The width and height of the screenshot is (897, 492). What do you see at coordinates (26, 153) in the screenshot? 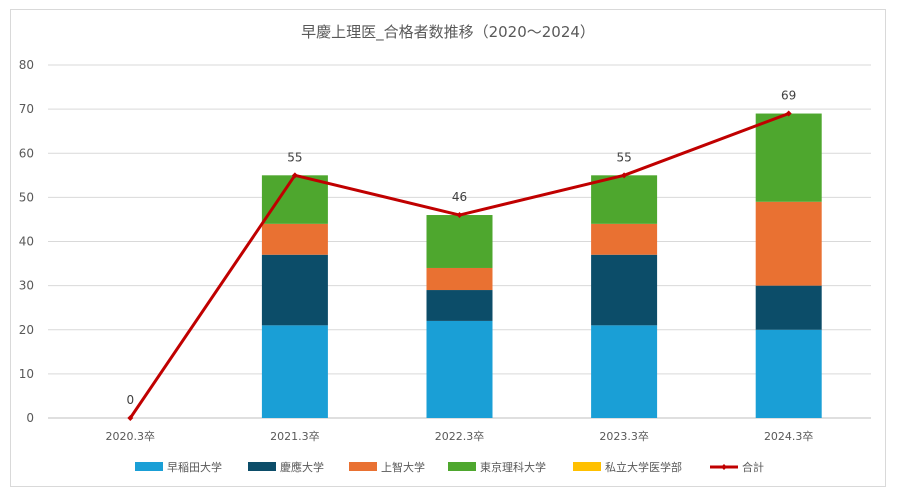
I see `y-tick-label: 60` at bounding box center [26, 153].